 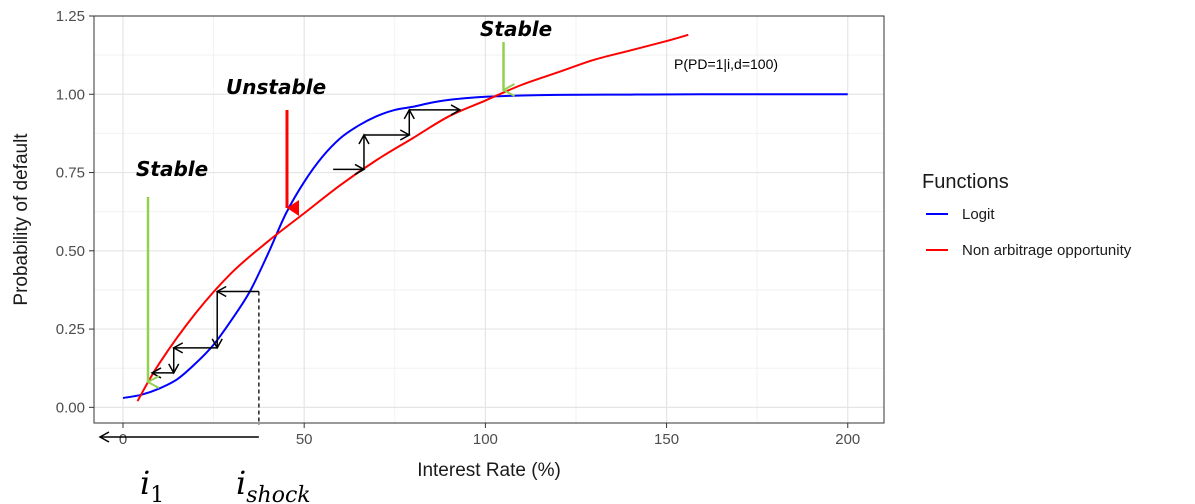 I want to click on label-i1: i1, so click(x=152, y=484).